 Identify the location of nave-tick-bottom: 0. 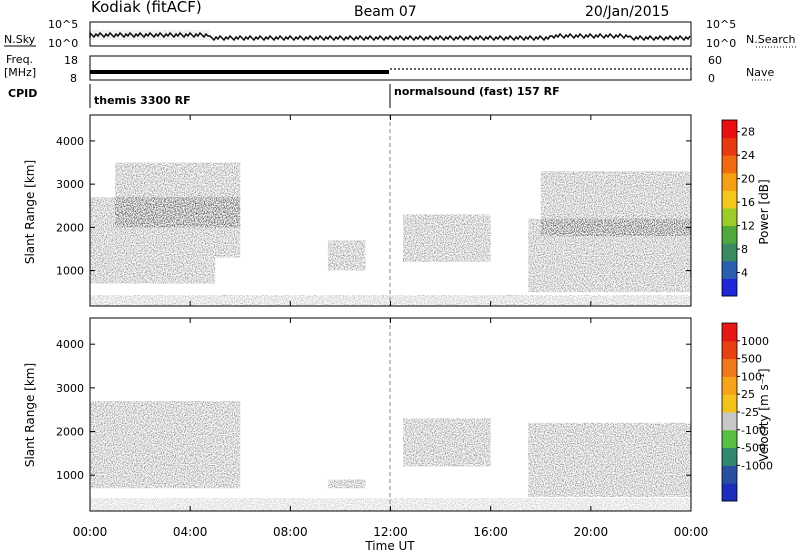
(711, 78).